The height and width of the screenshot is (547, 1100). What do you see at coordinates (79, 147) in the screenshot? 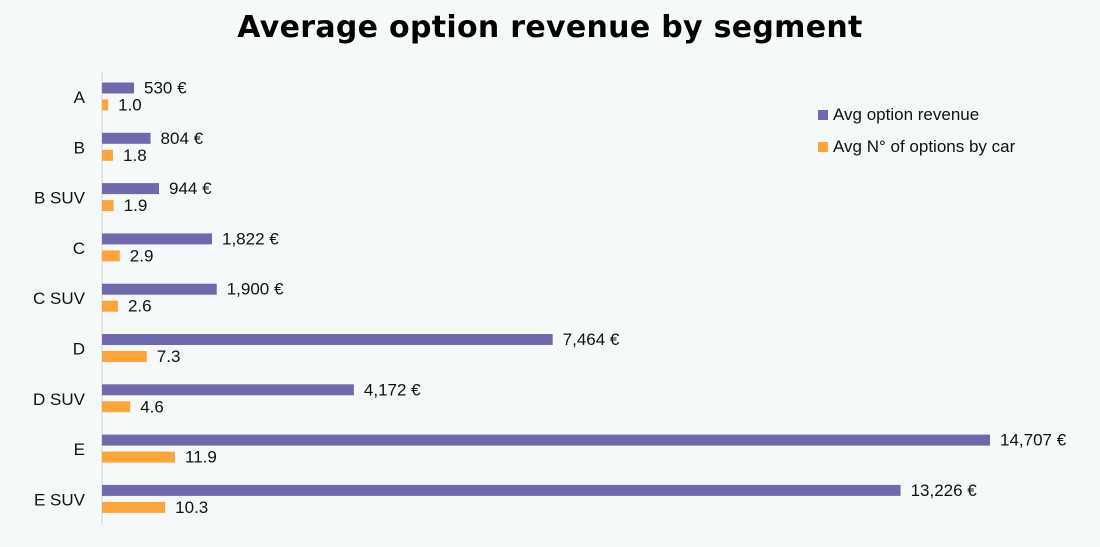
I see `category-label: B` at bounding box center [79, 147].